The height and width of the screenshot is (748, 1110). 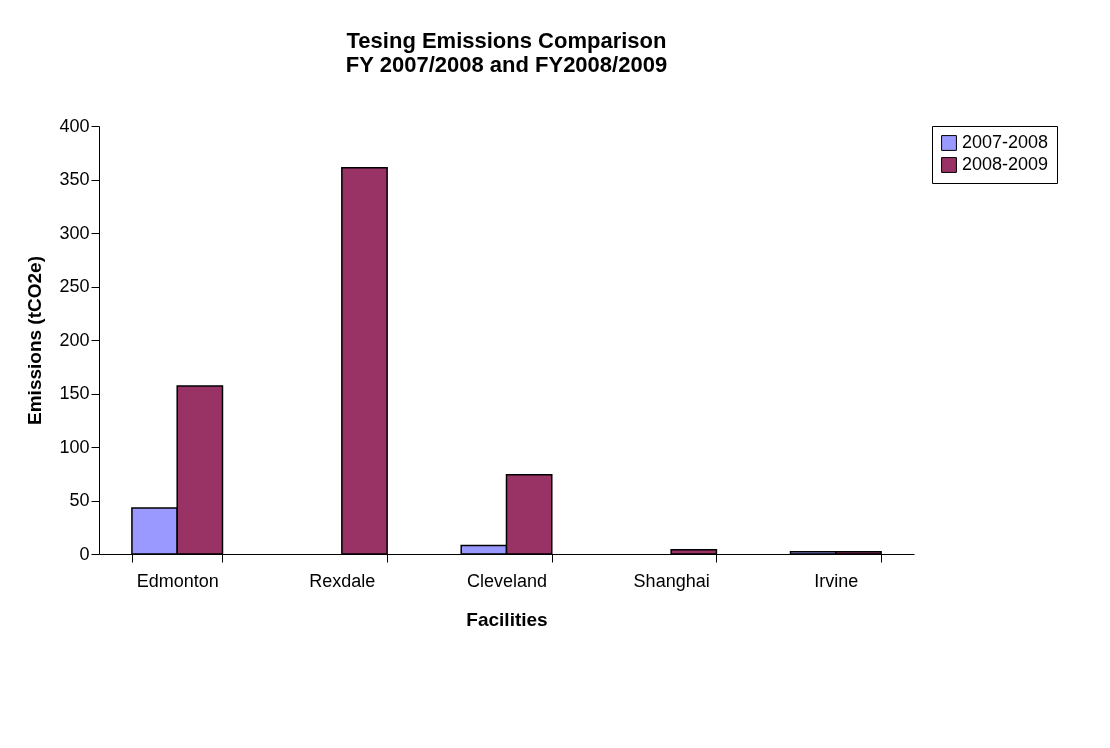 What do you see at coordinates (79, 500) in the screenshot?
I see `y-tick-label: 50` at bounding box center [79, 500].